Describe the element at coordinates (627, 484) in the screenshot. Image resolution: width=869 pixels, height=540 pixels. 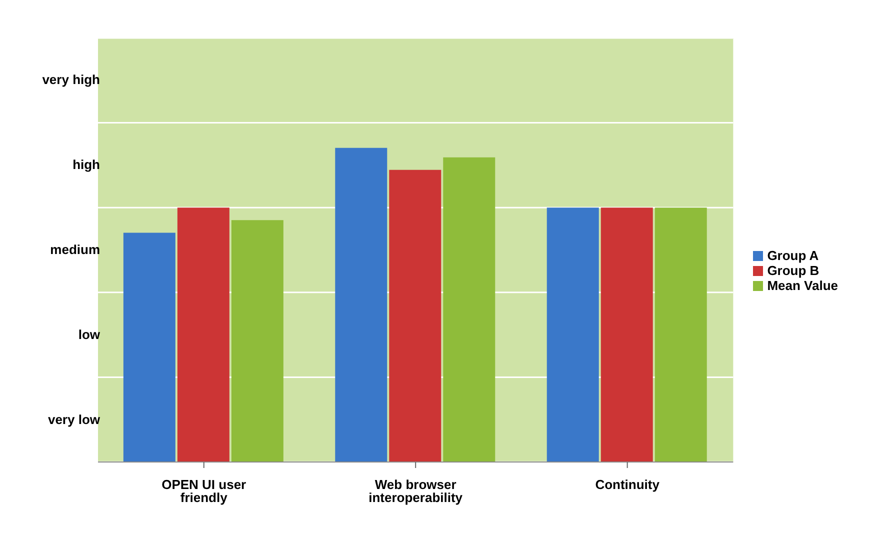
I see `x-tick-label: Continuity` at that location.